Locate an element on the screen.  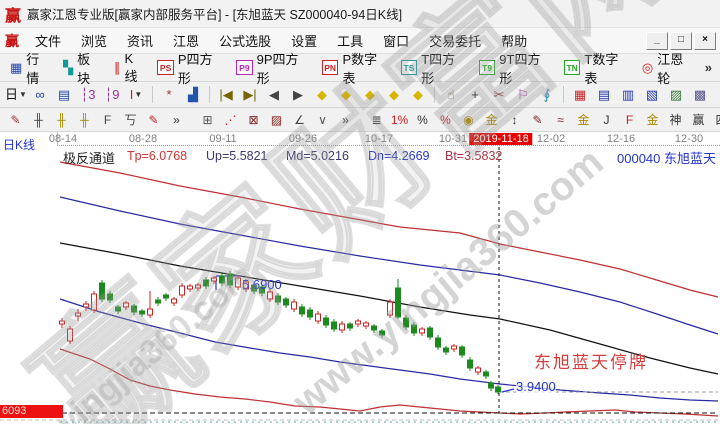
9t-square-button-label: 9T四方形 is located at coordinates (520, 68).